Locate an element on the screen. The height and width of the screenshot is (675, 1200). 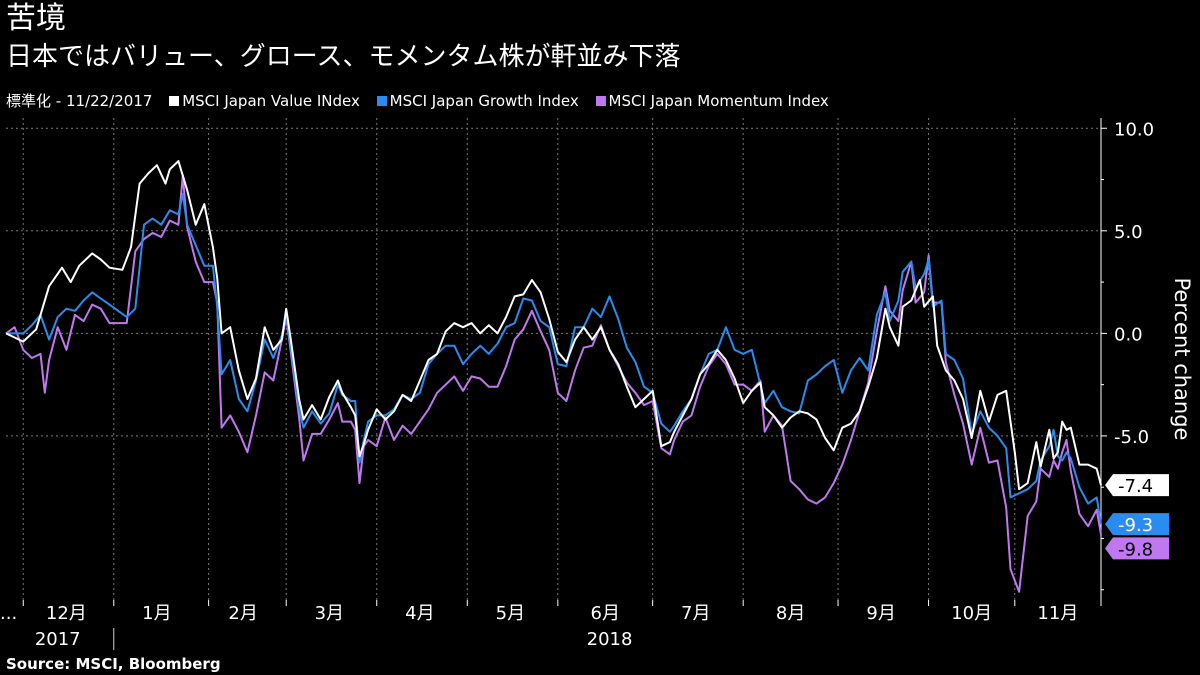
chart-title: 苦境 is located at coordinates (36, 18).